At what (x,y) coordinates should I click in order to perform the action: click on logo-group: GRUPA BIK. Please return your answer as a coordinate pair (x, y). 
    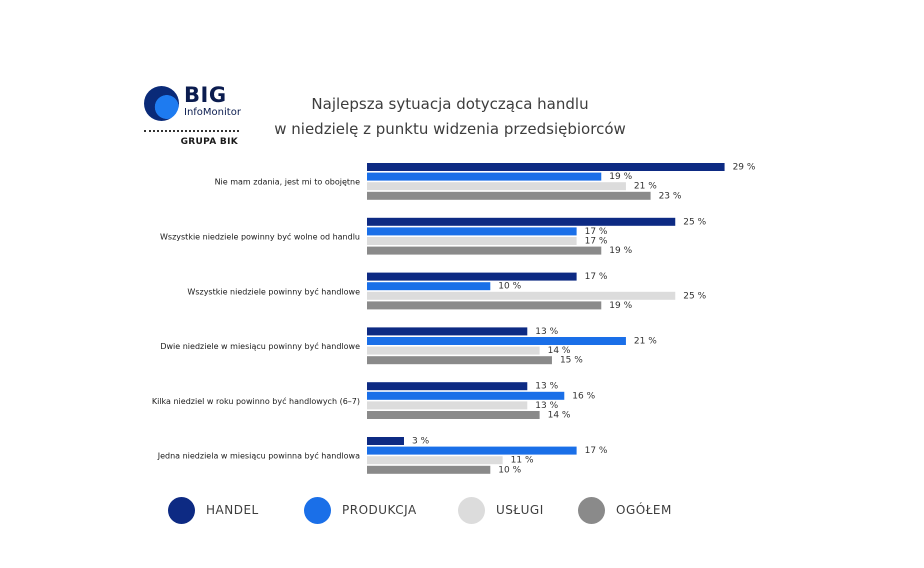
    Looking at the image, I should click on (209, 142).